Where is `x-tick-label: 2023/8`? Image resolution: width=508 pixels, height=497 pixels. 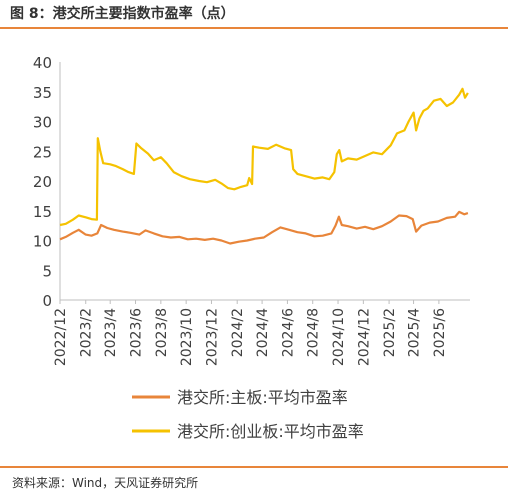
x-tick-label: 2023/8 is located at coordinates (162, 332).